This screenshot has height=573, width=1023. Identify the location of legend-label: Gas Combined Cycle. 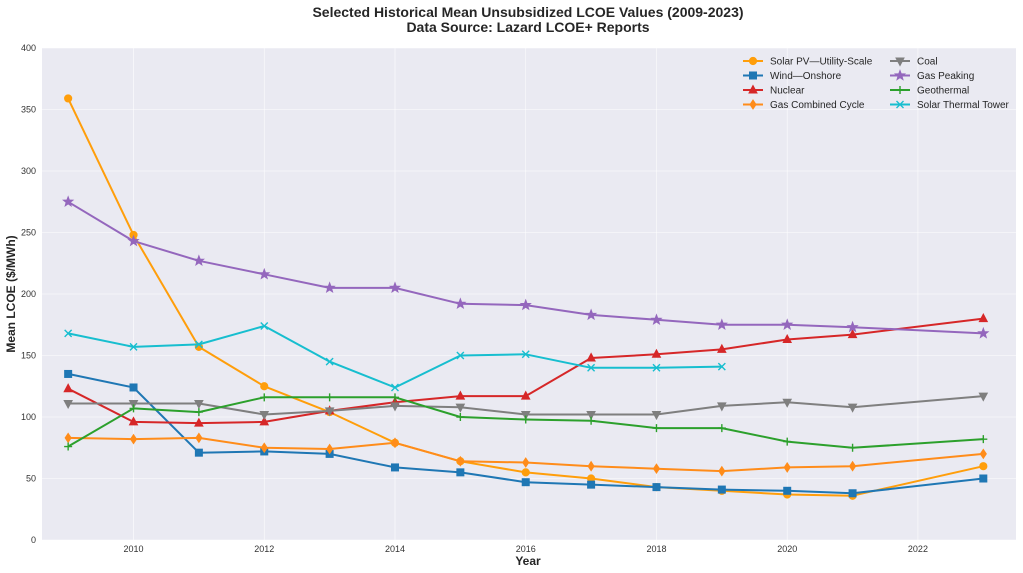
(817, 105).